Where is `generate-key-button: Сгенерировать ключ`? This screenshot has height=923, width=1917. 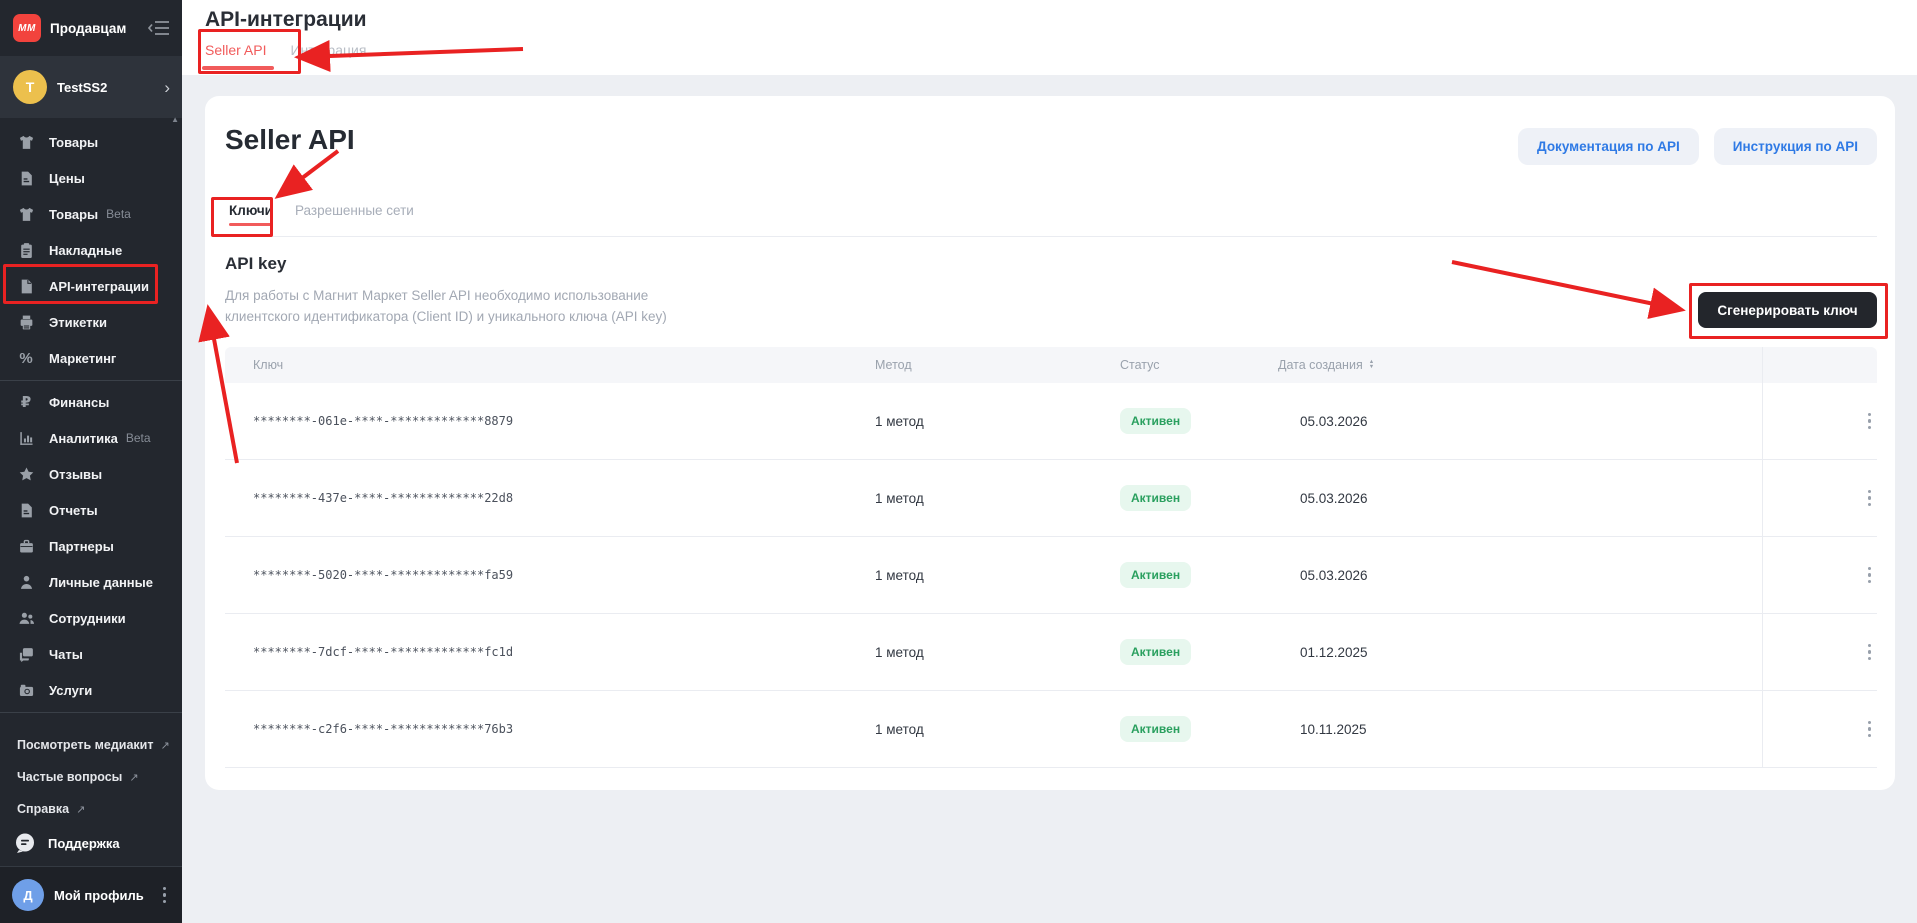
generate-key-button: Сгенерировать ключ is located at coordinates (1787, 310).